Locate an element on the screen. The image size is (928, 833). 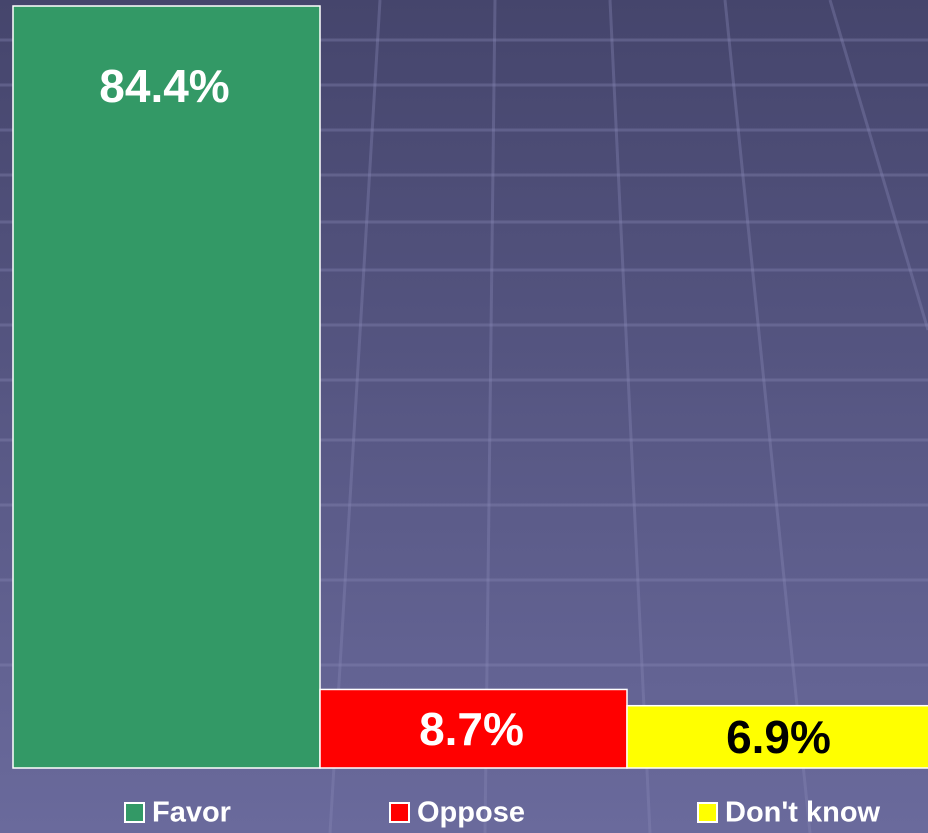
legend-label: Favor is located at coordinates (191, 813).